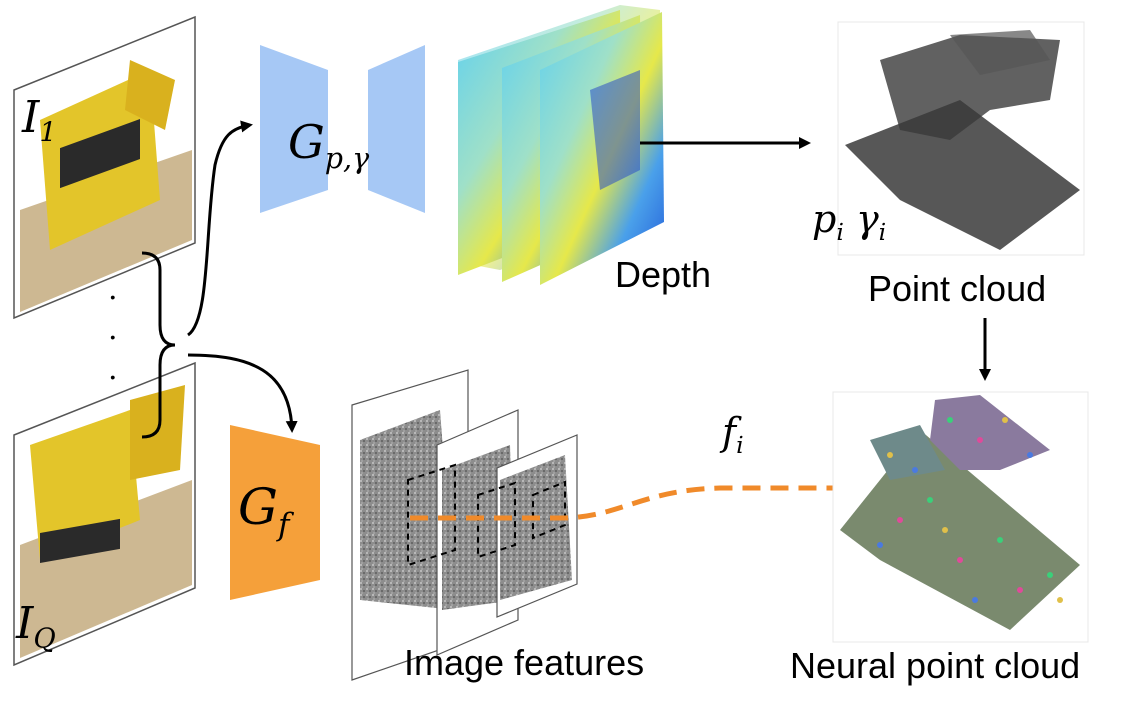 This screenshot has width=1148, height=702. I want to click on feature-map-icon, so click(407, 510).